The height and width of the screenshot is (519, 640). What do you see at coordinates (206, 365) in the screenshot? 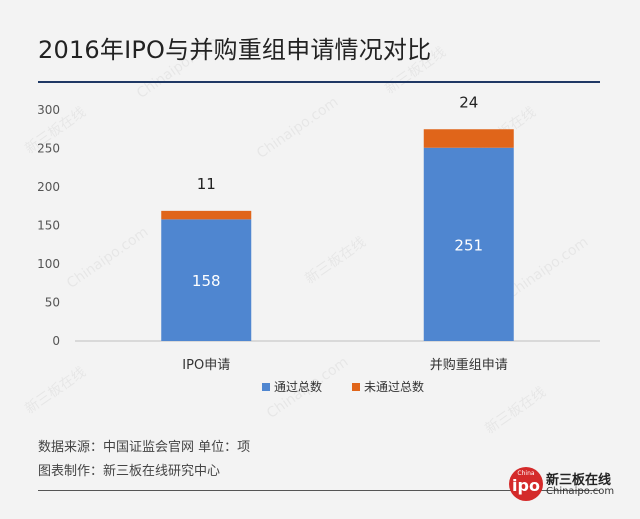
I see `x-category-label: IPO申请` at bounding box center [206, 365].